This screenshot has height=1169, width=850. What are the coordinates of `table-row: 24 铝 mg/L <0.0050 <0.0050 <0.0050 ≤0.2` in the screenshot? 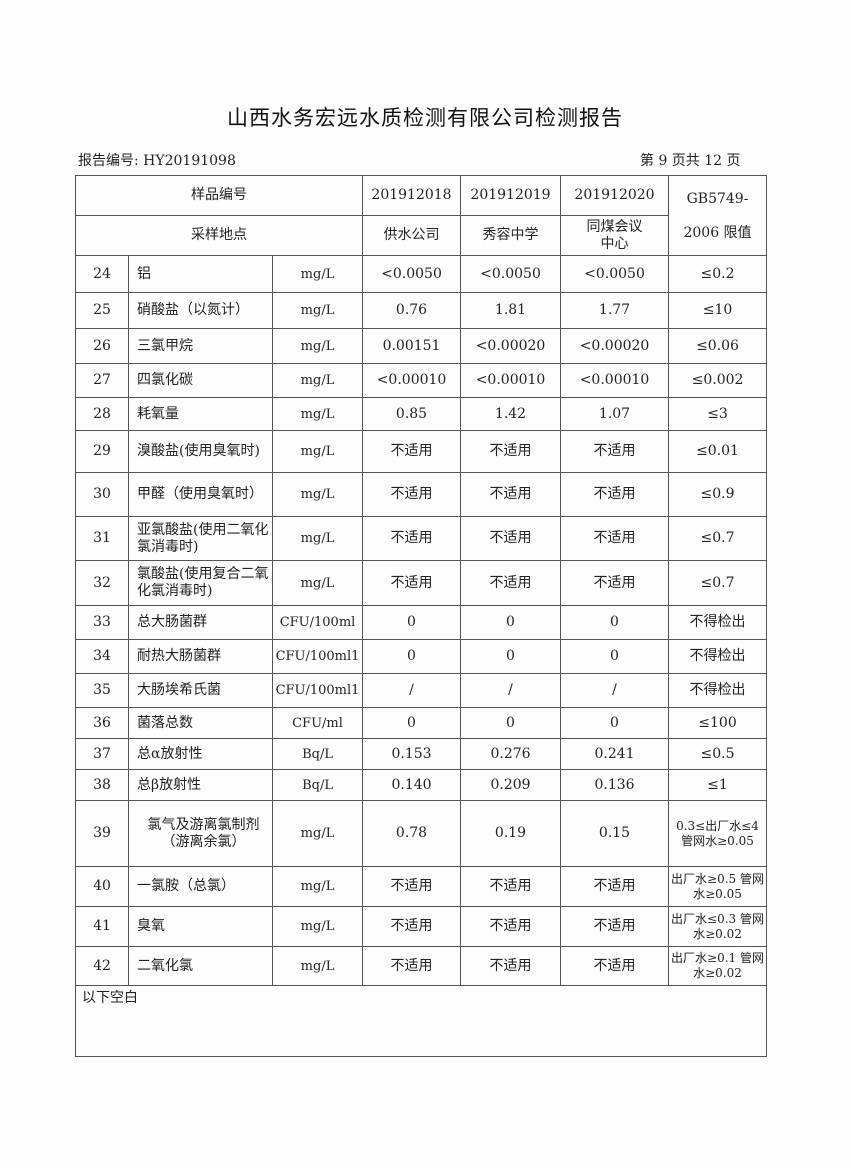 It's located at (421, 274).